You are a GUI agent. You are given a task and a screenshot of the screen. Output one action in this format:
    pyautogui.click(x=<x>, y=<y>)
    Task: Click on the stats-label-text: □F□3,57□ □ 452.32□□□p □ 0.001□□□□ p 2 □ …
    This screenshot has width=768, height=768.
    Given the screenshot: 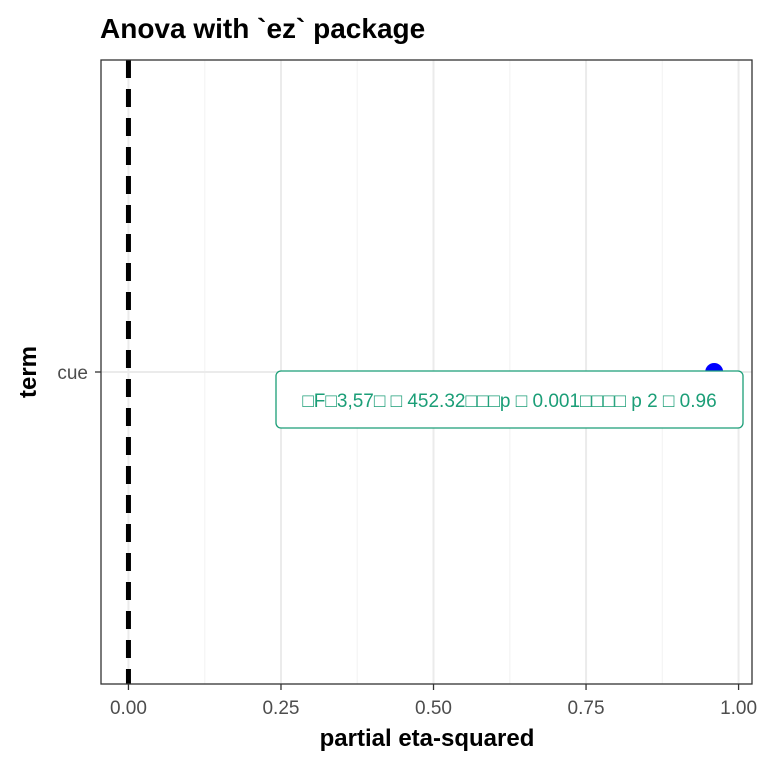 What is the action you would take?
    pyautogui.click(x=509, y=401)
    